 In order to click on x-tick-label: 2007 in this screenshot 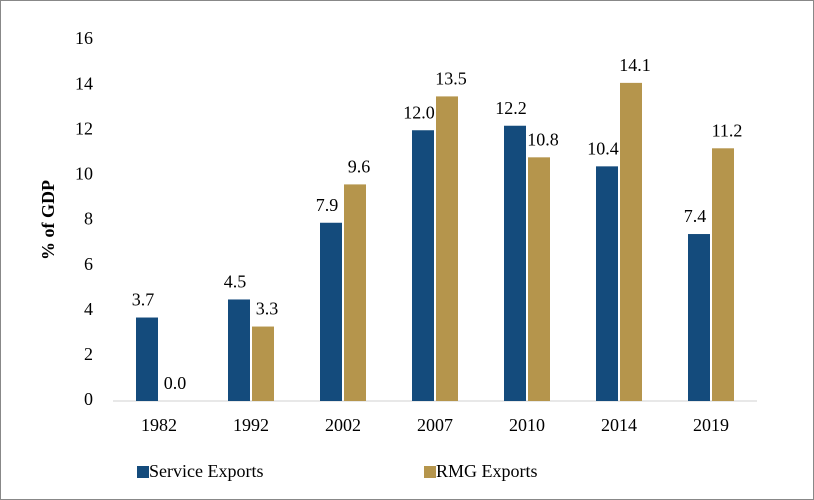, I will do `click(435, 425)`.